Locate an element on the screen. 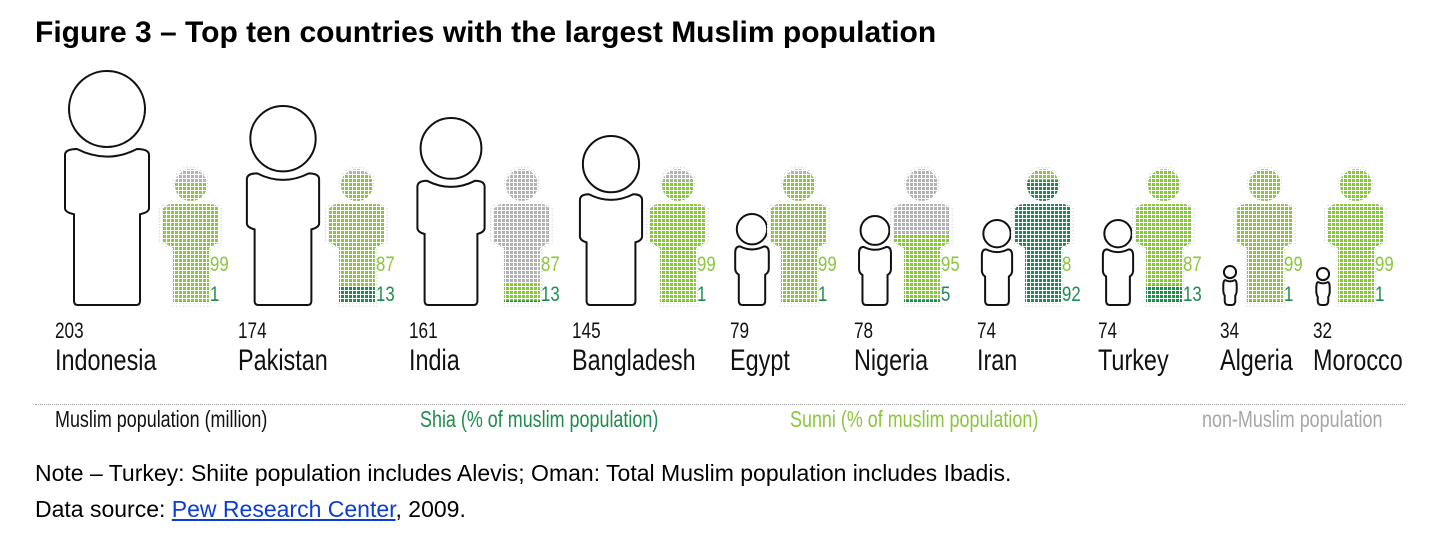  country-nigeria: 95 5 78 Nigeria is located at coordinates (944, 200).